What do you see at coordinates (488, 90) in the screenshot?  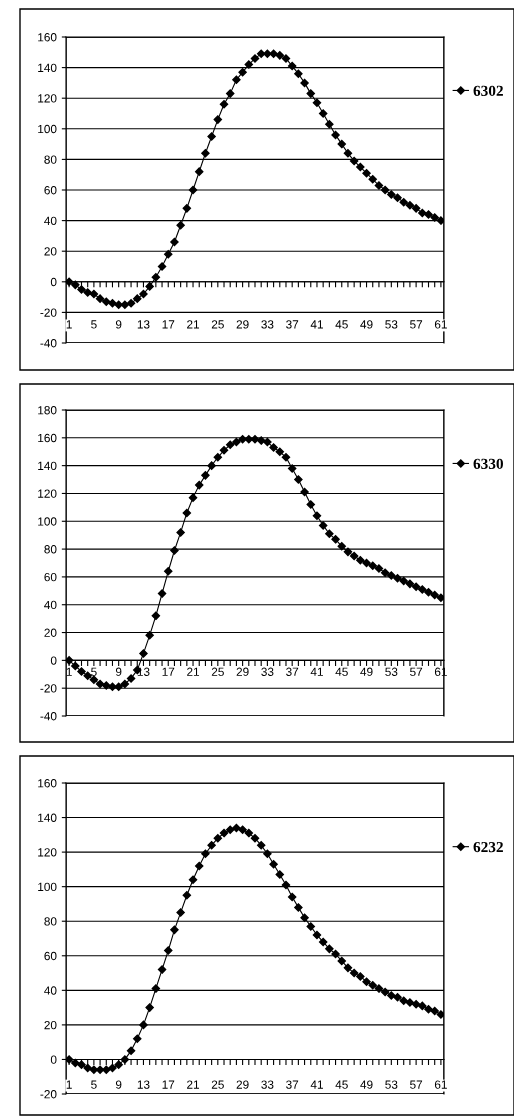 I see `legend-label: 6302` at bounding box center [488, 90].